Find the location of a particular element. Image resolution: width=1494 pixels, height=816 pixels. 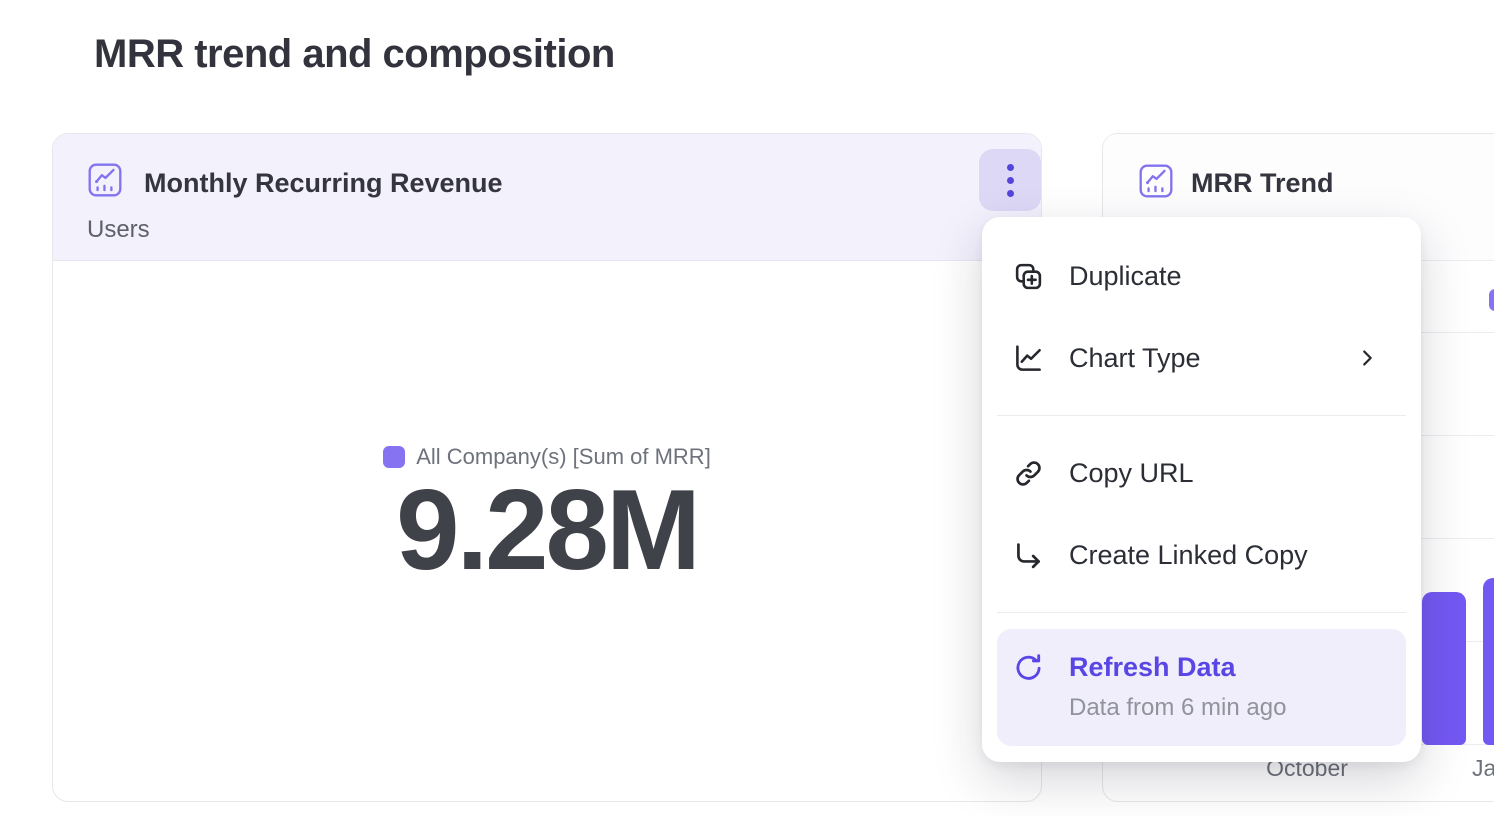

card-options-button is located at coordinates (1010, 180).